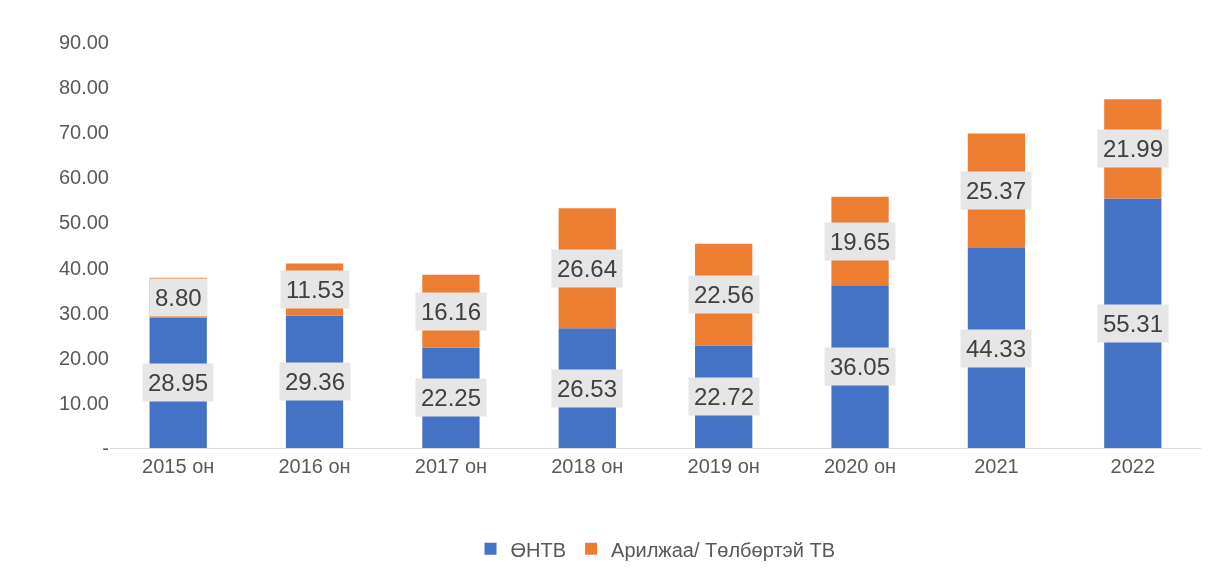 Image resolution: width=1226 pixels, height=580 pixels. I want to click on y-tick-label: 30.00, so click(83, 312).